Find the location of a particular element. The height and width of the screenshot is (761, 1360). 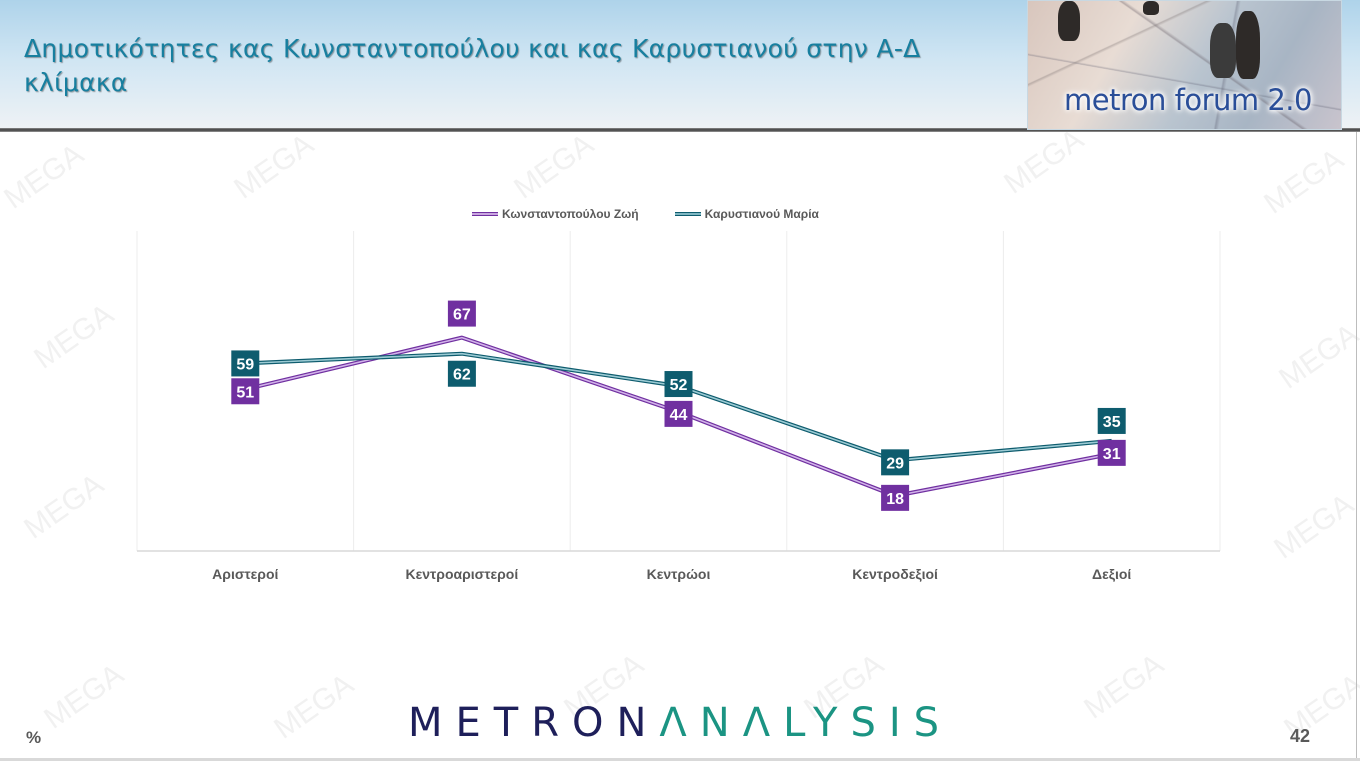

data-label: 29 is located at coordinates (895, 462).